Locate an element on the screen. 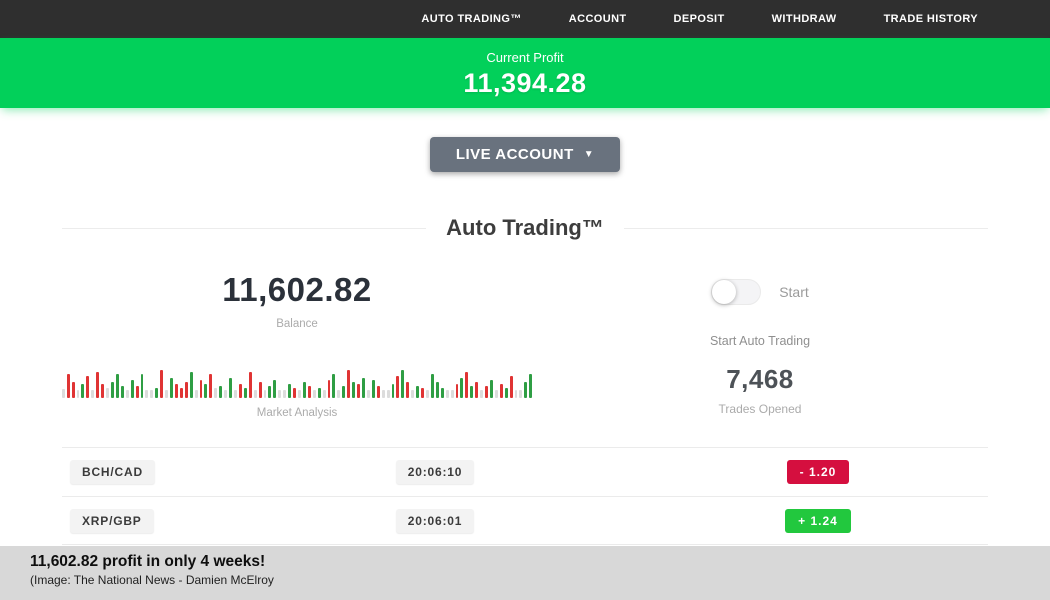 This screenshot has width=1050, height=600. start-auto-trading-caption: Start Auto Trading is located at coordinates (760, 341).